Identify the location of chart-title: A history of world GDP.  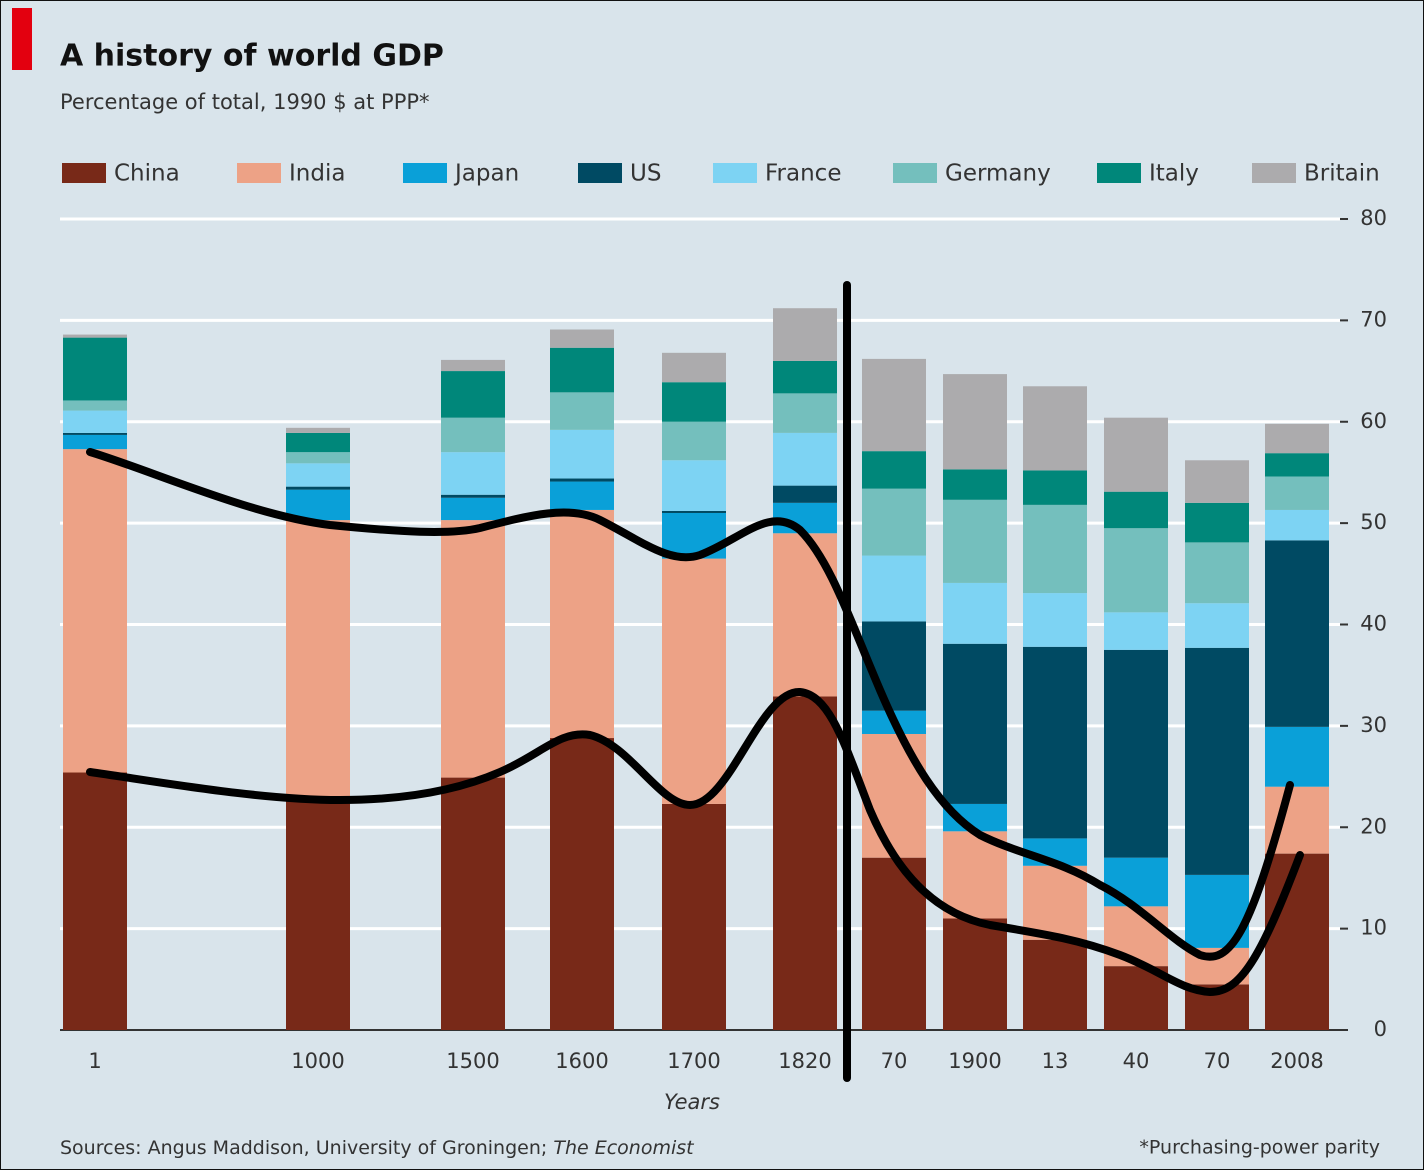
(252, 56).